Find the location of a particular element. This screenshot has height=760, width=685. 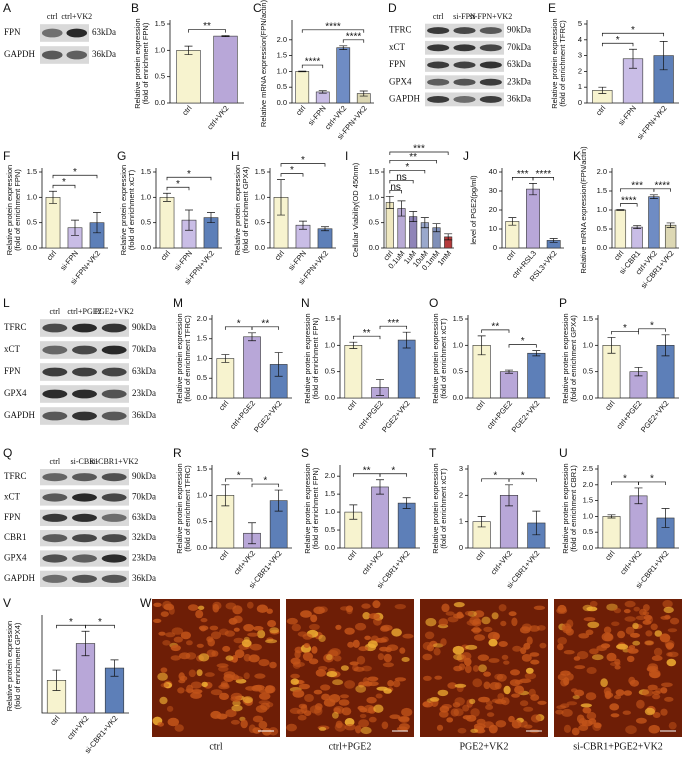

y-tick-label: 0 is located at coordinates (580, 102).